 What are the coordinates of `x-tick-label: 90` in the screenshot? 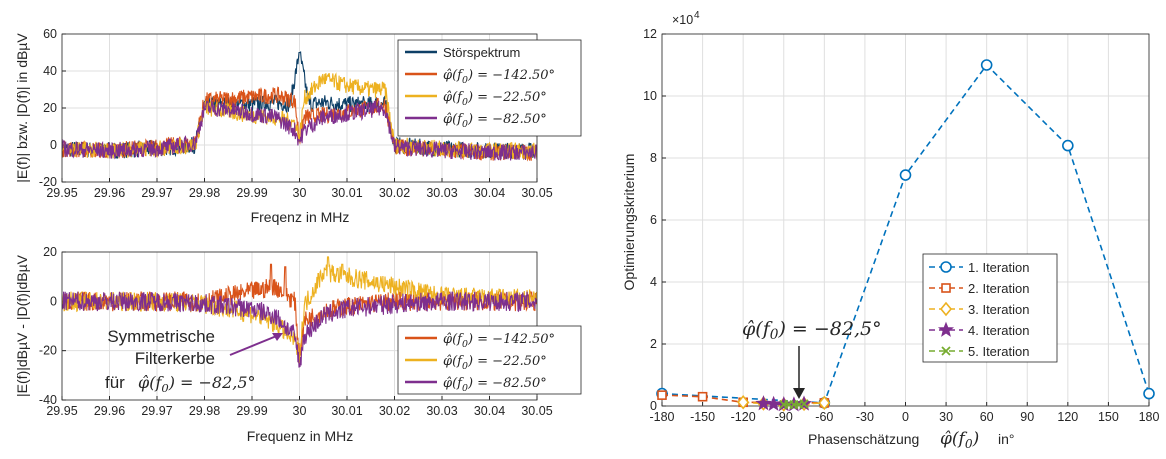 It's located at (1027, 417).